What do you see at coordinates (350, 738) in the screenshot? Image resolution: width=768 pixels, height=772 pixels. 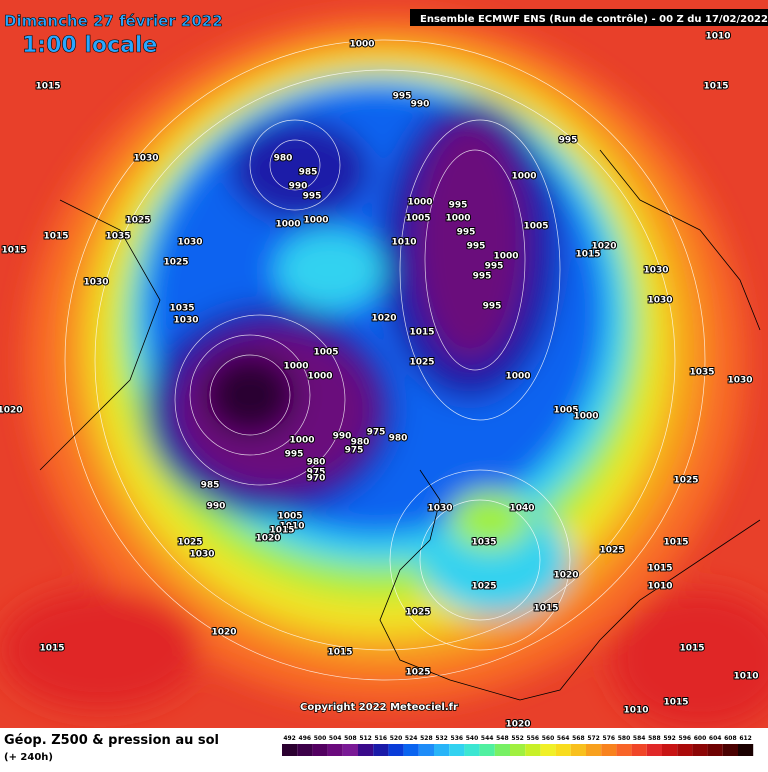 I see `colorbar-label: 508` at bounding box center [350, 738].